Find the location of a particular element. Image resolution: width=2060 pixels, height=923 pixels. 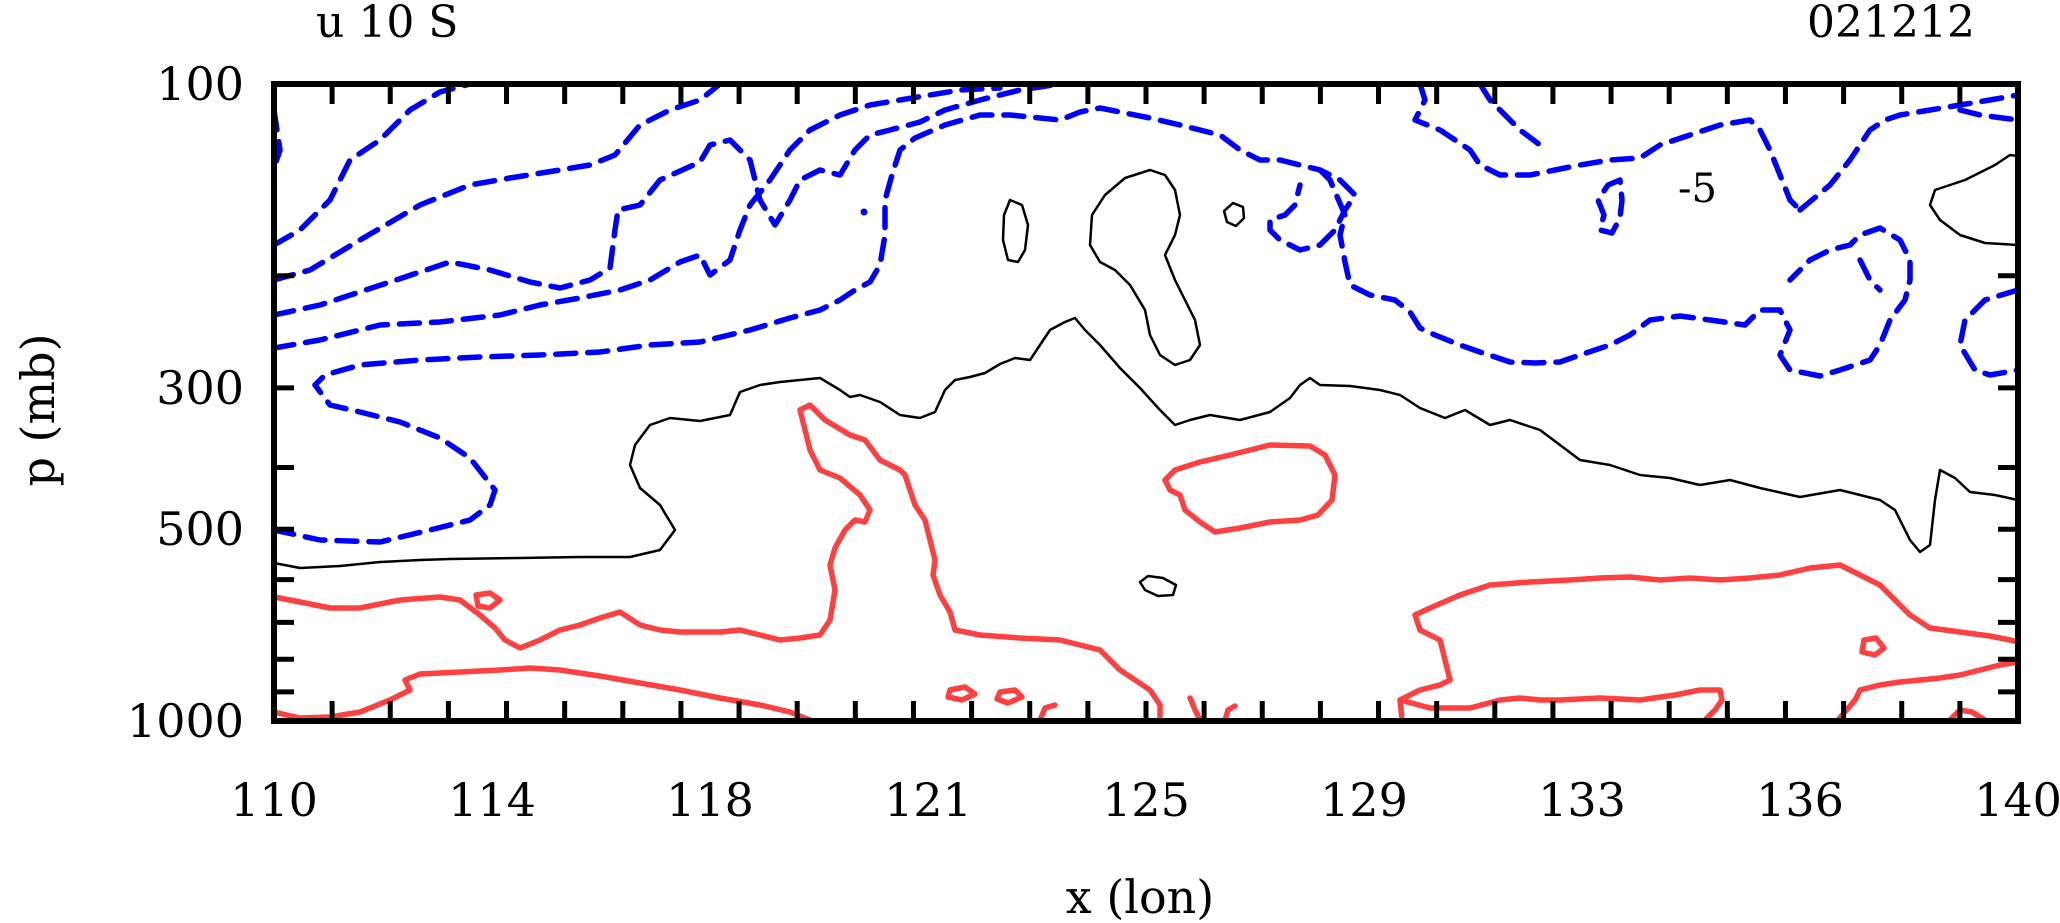

x-tick-label: 133 is located at coordinates (1582, 800).